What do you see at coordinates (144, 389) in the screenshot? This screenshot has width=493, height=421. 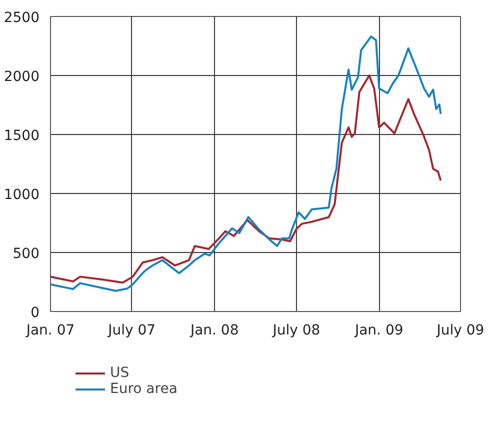 I see `legend-label: Euro area` at bounding box center [144, 389].